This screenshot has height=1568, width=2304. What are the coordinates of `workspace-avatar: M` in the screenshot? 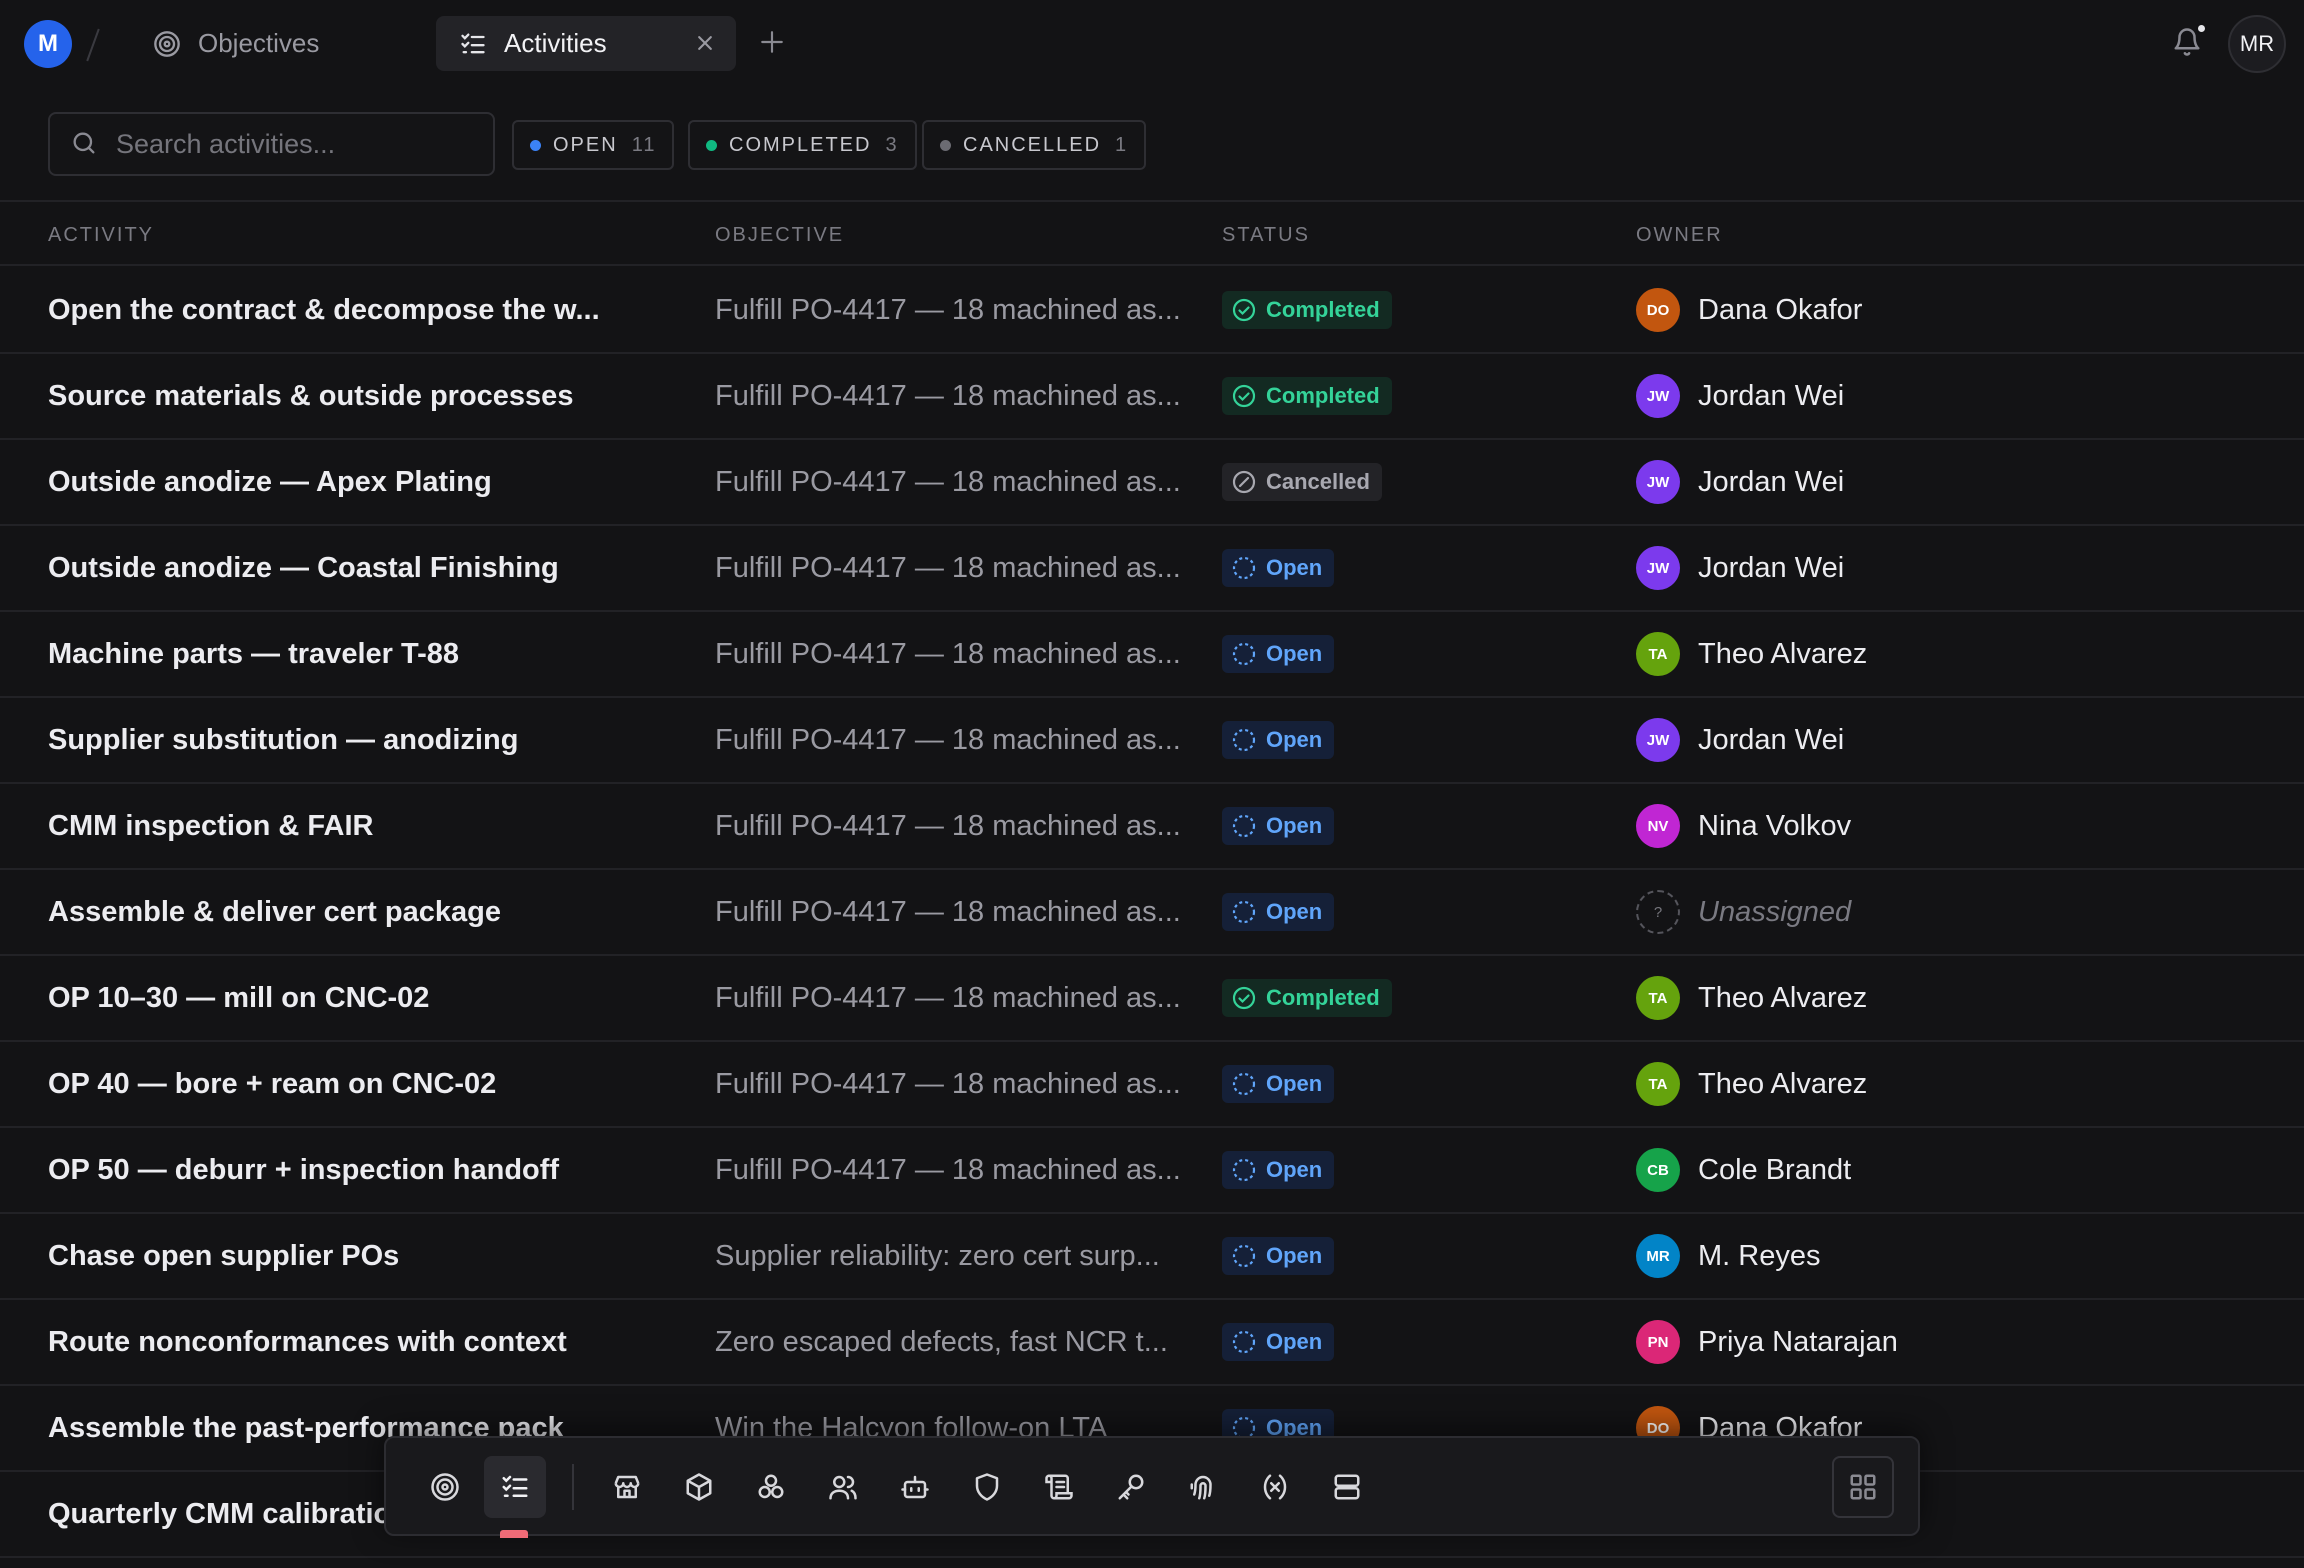 It's located at (48, 44).